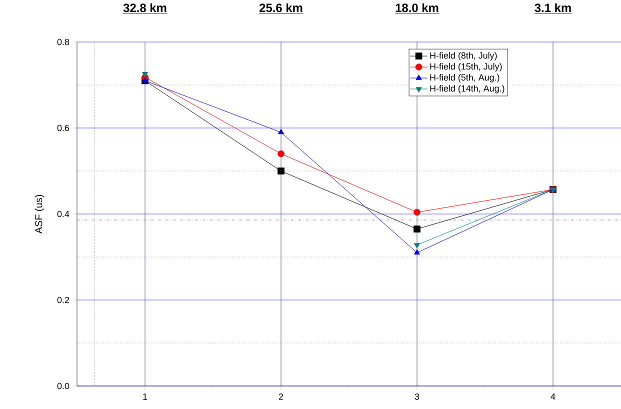  Describe the element at coordinates (63, 42) in the screenshot. I see `y-tick-label: 0.8` at that location.